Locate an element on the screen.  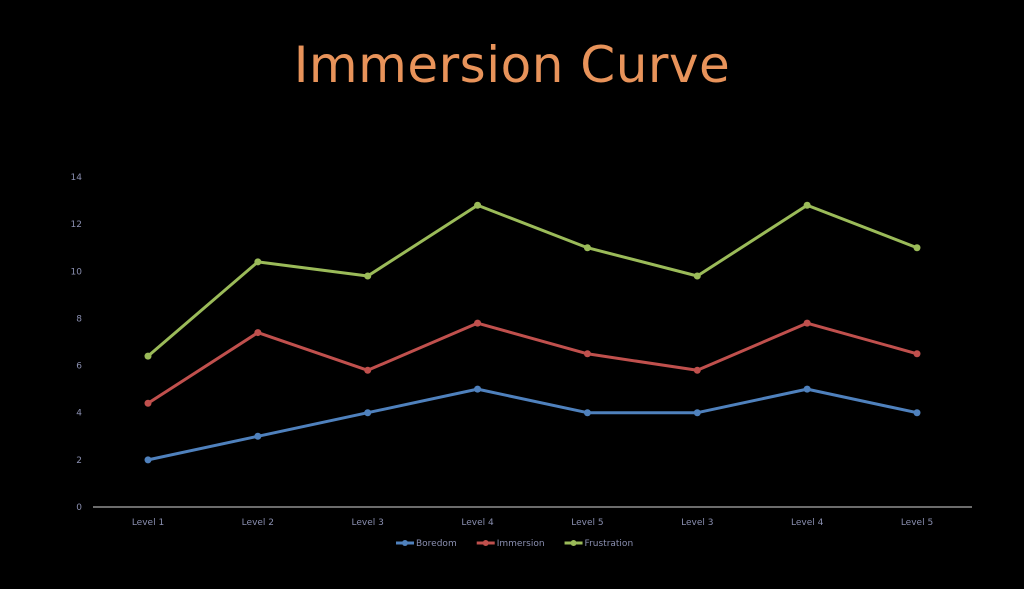
y-tick-label-3: 6 is located at coordinates (79, 367).